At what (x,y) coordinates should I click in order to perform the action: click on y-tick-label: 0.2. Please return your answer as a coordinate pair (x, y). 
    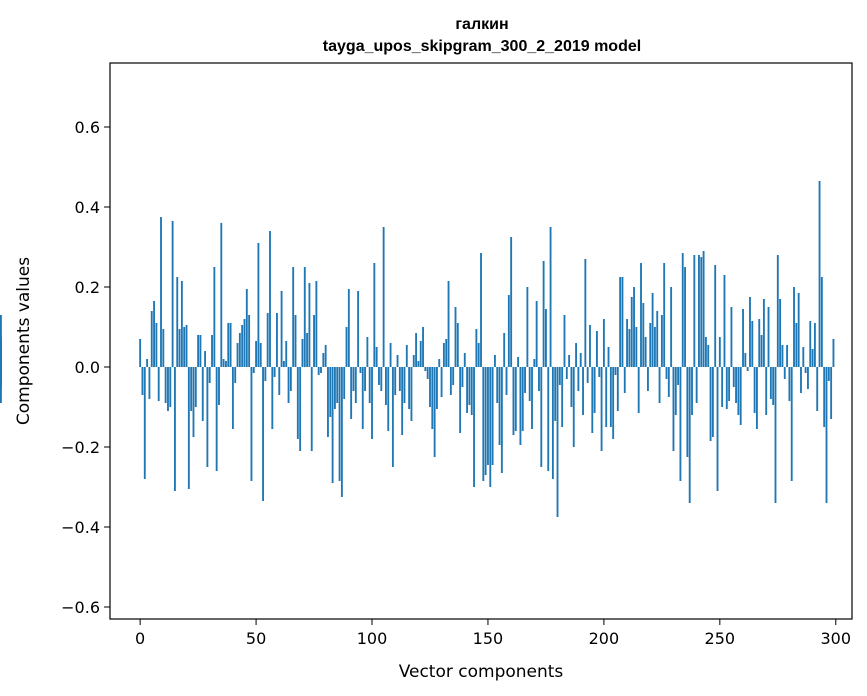
    Looking at the image, I should click on (87, 287).